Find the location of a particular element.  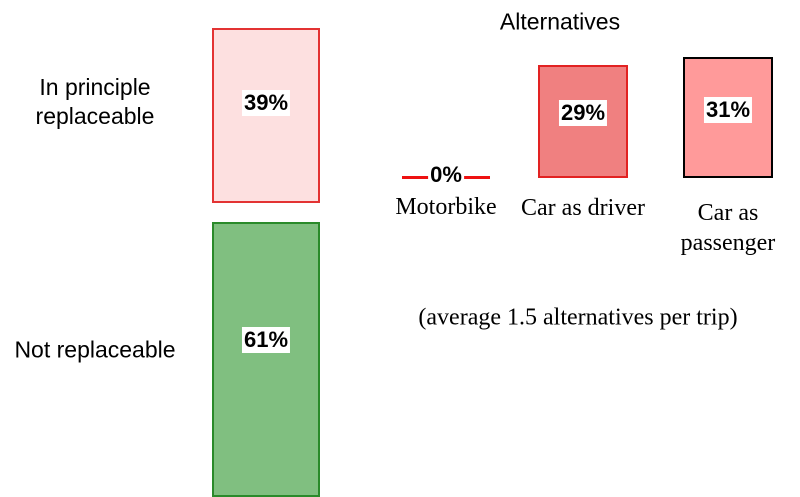

value-label: 39% is located at coordinates (266, 103).